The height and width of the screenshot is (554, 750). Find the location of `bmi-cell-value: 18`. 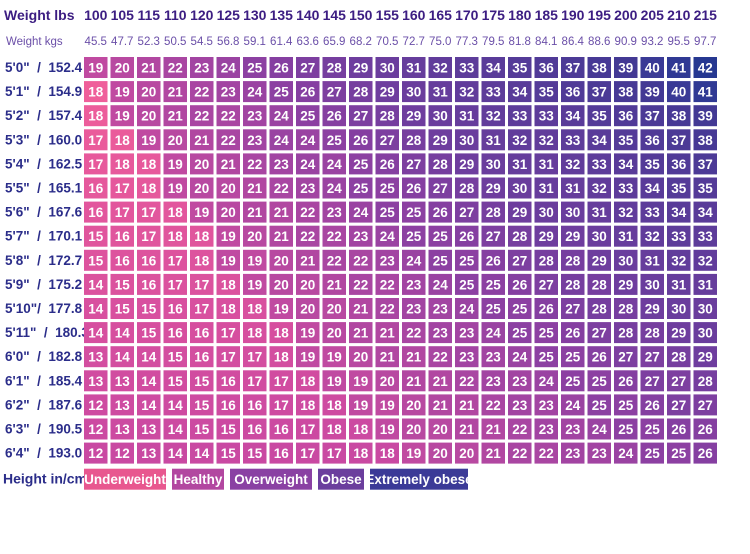

bmi-cell-value: 18 is located at coordinates (123, 140).